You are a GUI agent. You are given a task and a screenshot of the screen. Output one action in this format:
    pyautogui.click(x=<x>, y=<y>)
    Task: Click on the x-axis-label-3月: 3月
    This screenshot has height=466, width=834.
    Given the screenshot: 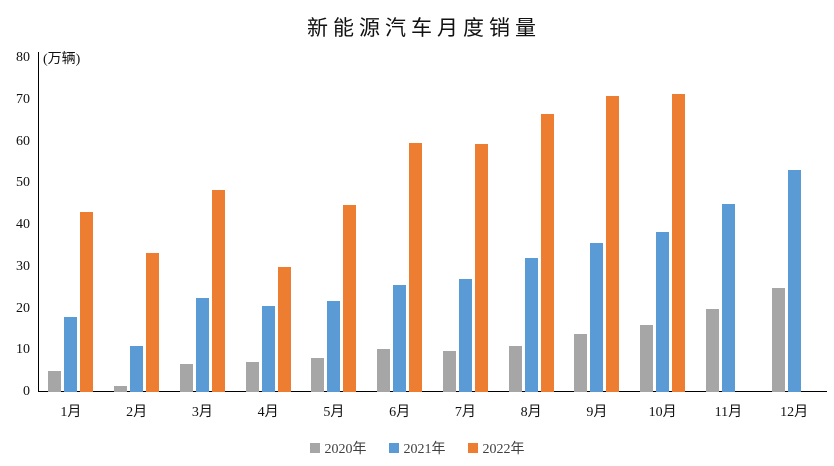 What is the action you would take?
    pyautogui.click(x=202, y=412)
    